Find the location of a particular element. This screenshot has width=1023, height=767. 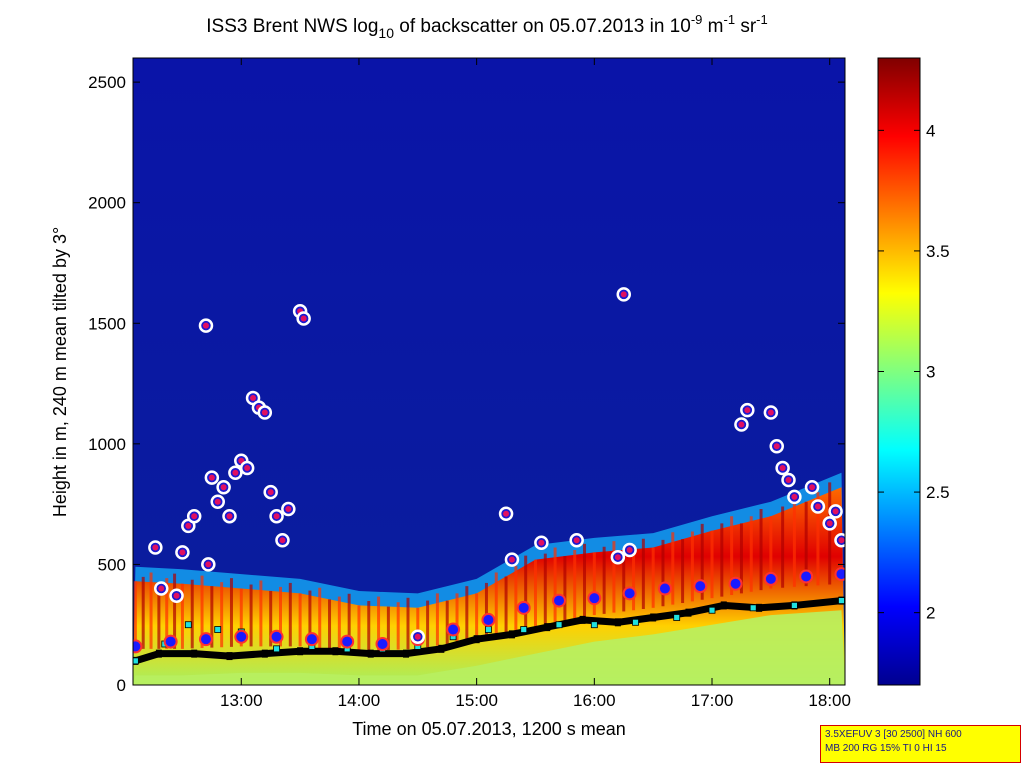

near-ground-field is located at coordinates (489, 647).